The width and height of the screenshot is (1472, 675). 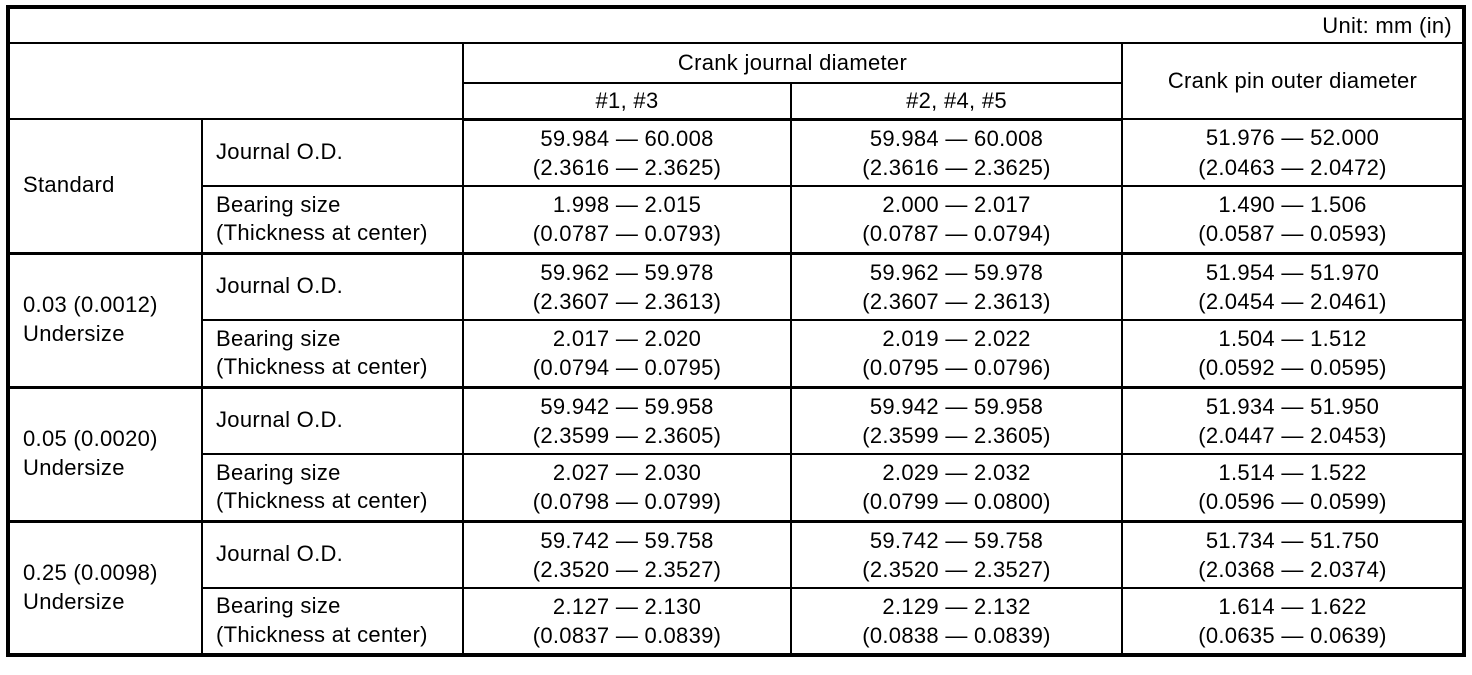 I want to click on size-label-line1: 0.03 (0.0012), so click(x=90, y=305).